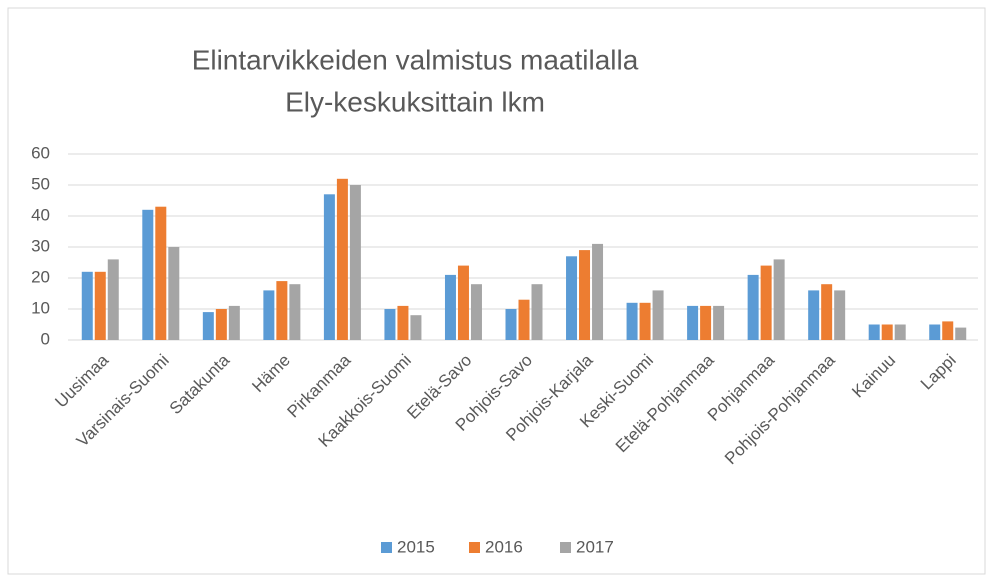 This screenshot has height=581, width=995. Describe the element at coordinates (415, 59) in the screenshot. I see `chart-title: Elintarvikkeiden valmistus maatilalla` at that location.